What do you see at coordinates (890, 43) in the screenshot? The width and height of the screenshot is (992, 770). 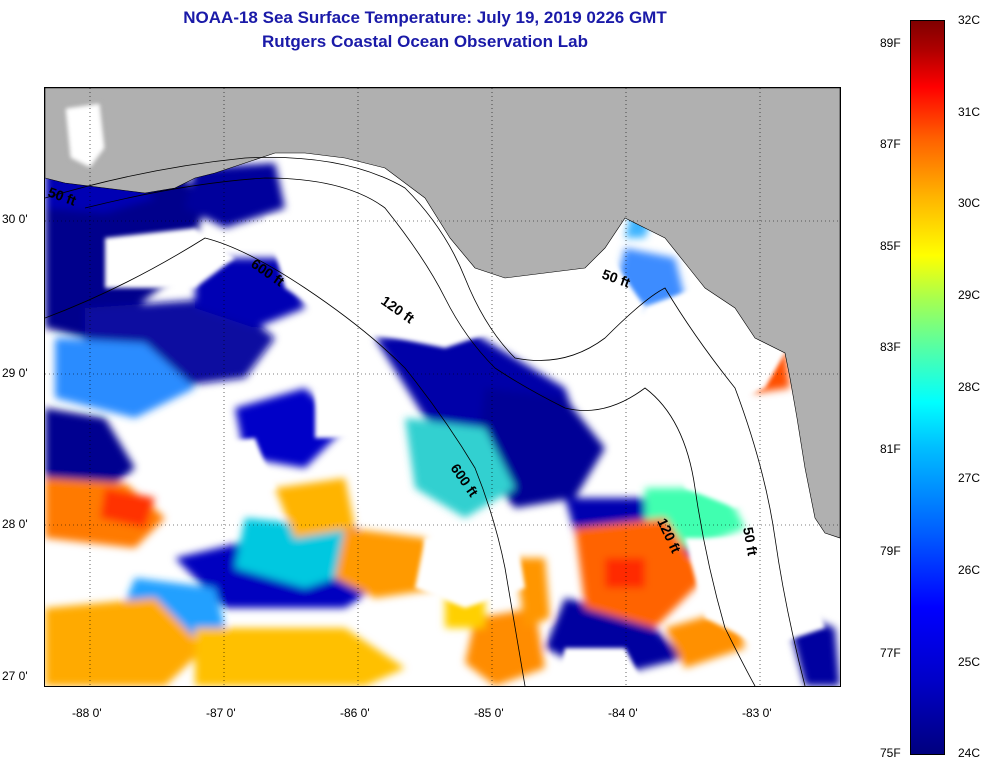 I see `colorbar-label-f: 89F` at bounding box center [890, 43].